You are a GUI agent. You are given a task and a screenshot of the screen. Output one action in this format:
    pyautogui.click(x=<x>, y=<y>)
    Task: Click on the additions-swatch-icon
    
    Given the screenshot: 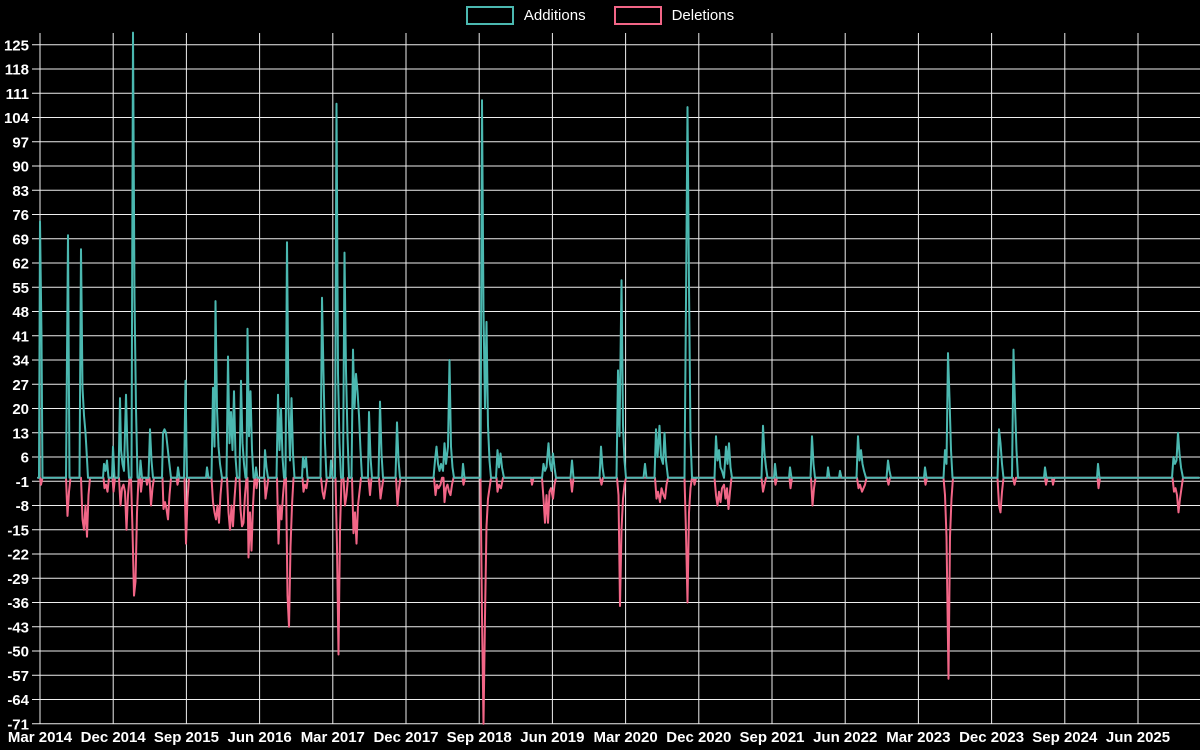 What is the action you would take?
    pyautogui.click(x=489, y=15)
    